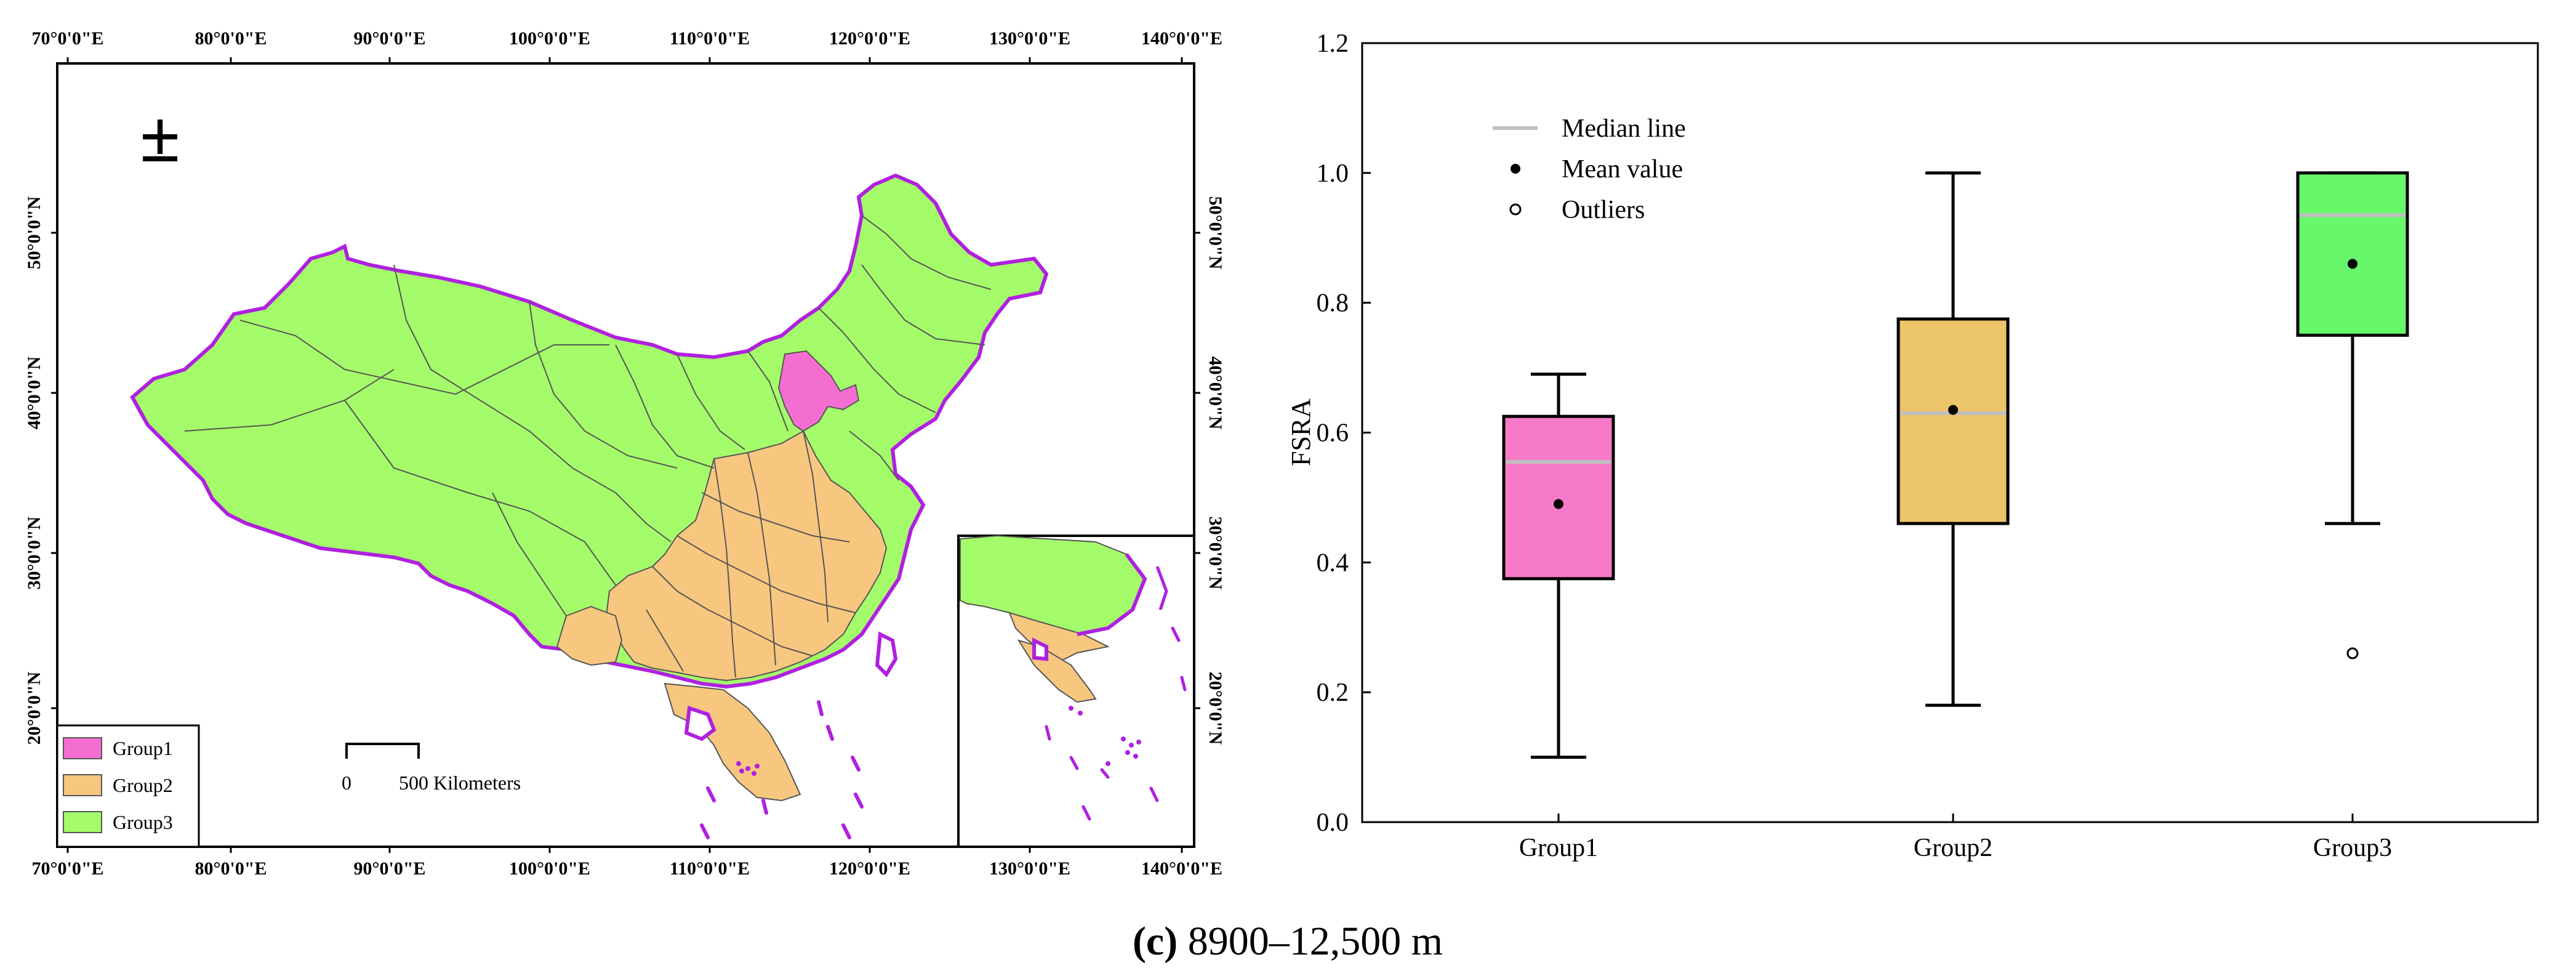 This screenshot has height=973, width=2576. Describe the element at coordinates (231, 868) in the screenshot. I see `bottom-lon-label: 80°0'0"E` at that location.